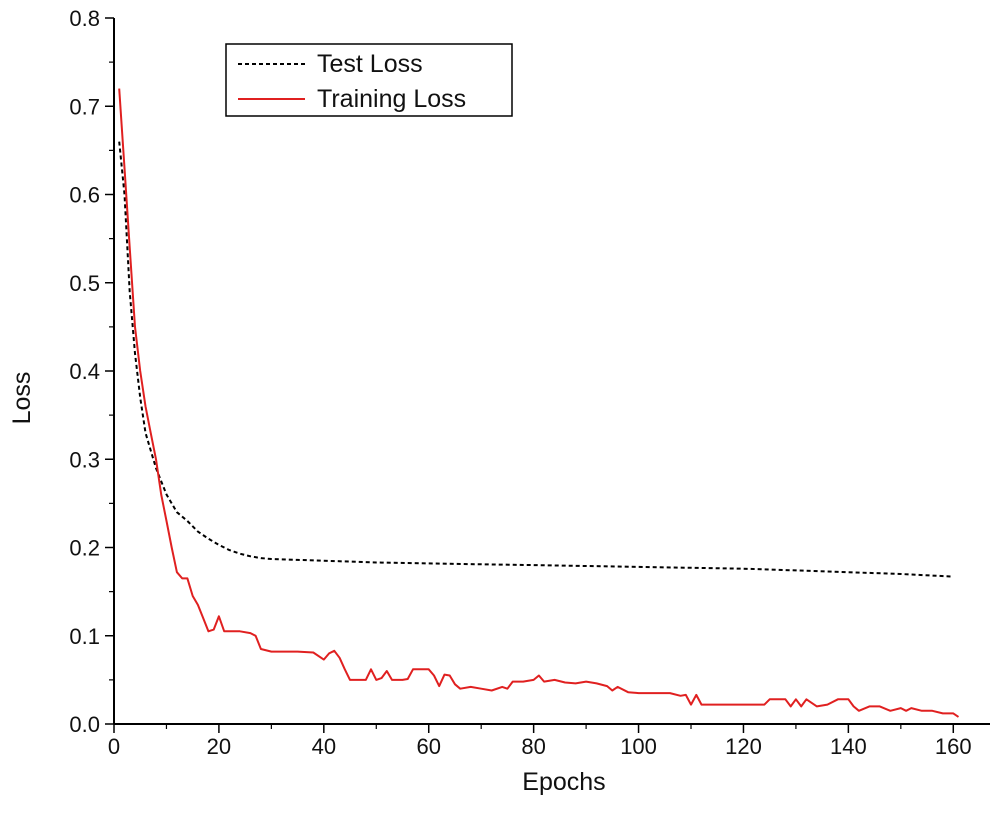 The height and width of the screenshot is (835, 1005). Describe the element at coordinates (22, 398) in the screenshot. I see `y-axis-title: Loss` at that location.